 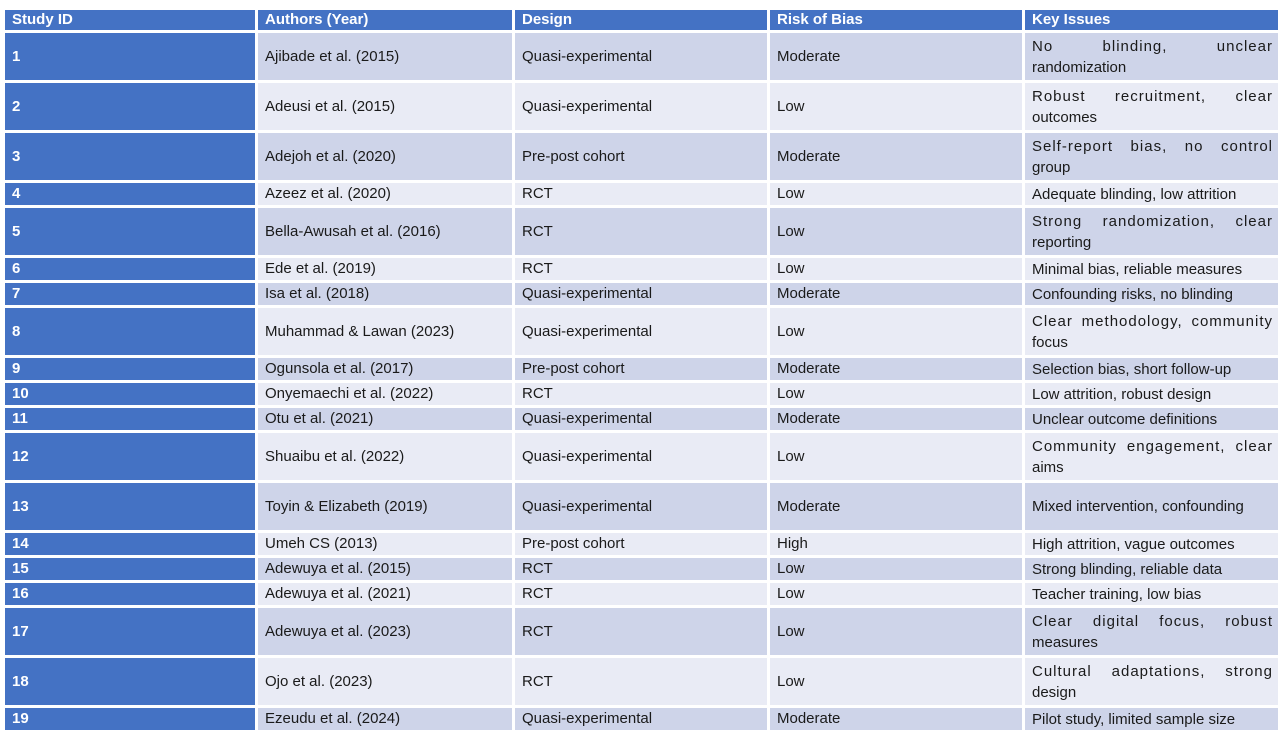 I want to click on cell-key-issues: Minimal bias, reliable measures, so click(x=1151, y=269).